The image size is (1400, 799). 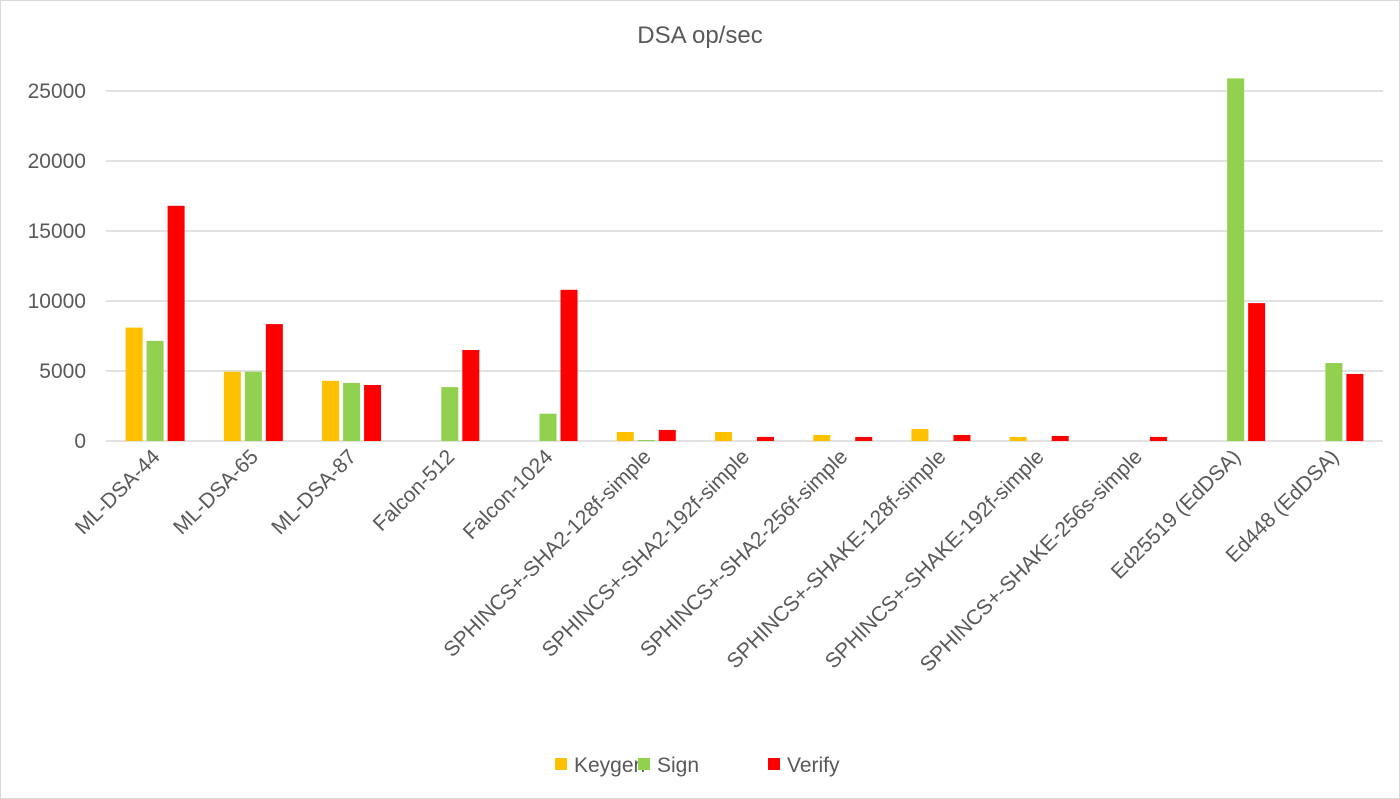 What do you see at coordinates (547, 553) in the screenshot?
I see `x-tick-label: SPHINCS+-SHA2-128f-simple` at bounding box center [547, 553].